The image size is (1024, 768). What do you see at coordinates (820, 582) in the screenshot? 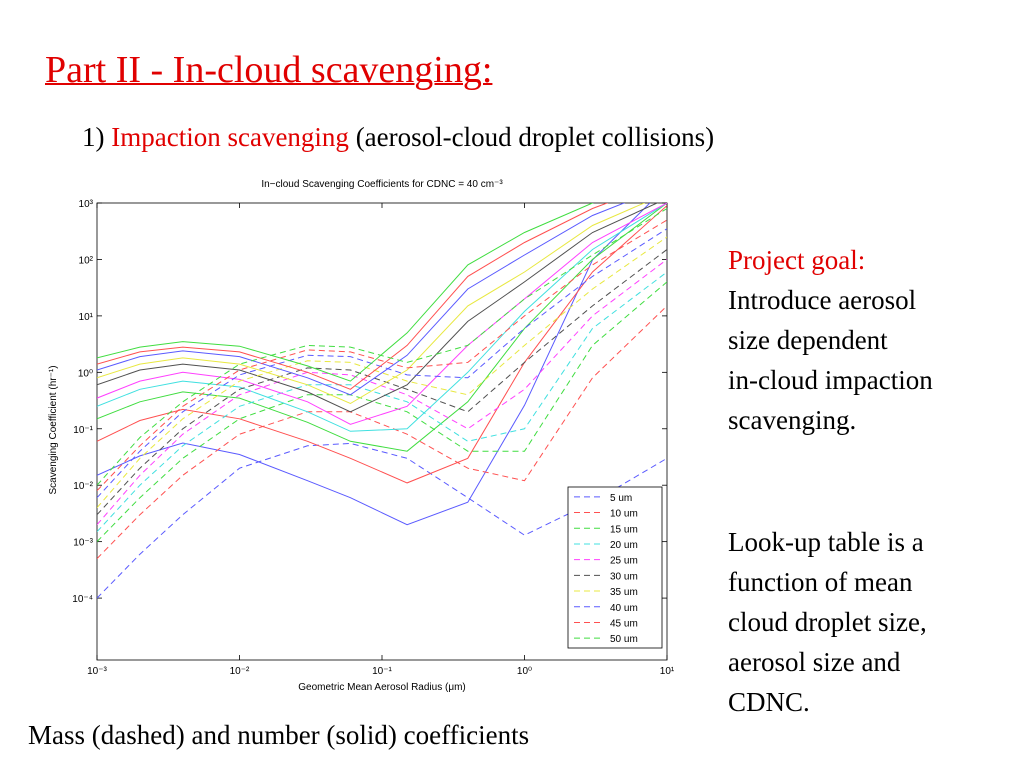
I see `note-line: function of mean` at bounding box center [820, 582].